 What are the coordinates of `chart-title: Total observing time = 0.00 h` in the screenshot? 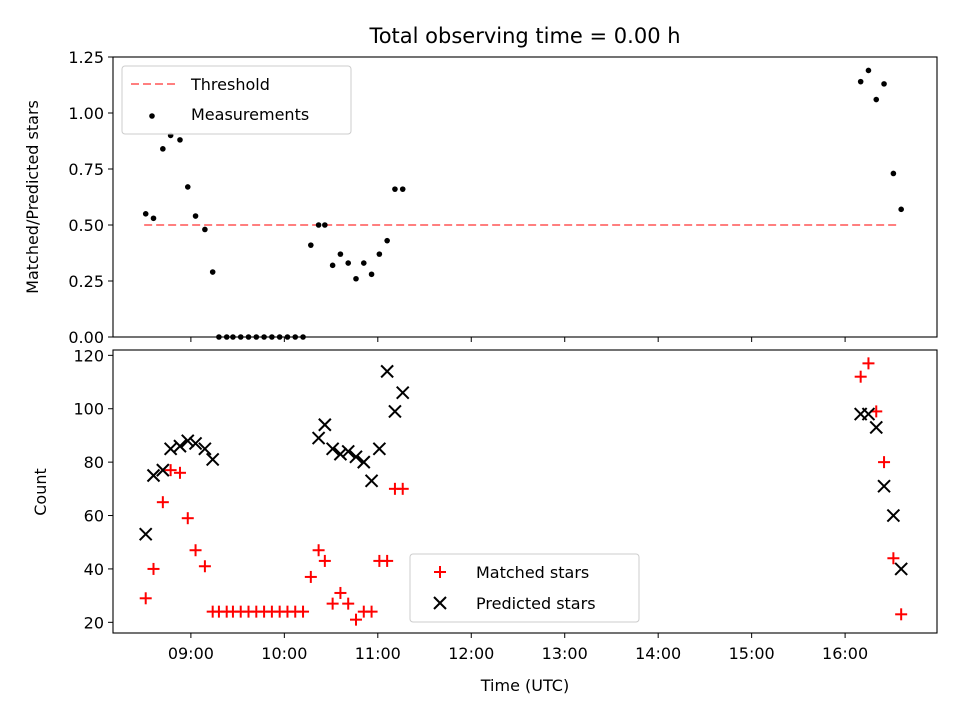 It's located at (524, 36).